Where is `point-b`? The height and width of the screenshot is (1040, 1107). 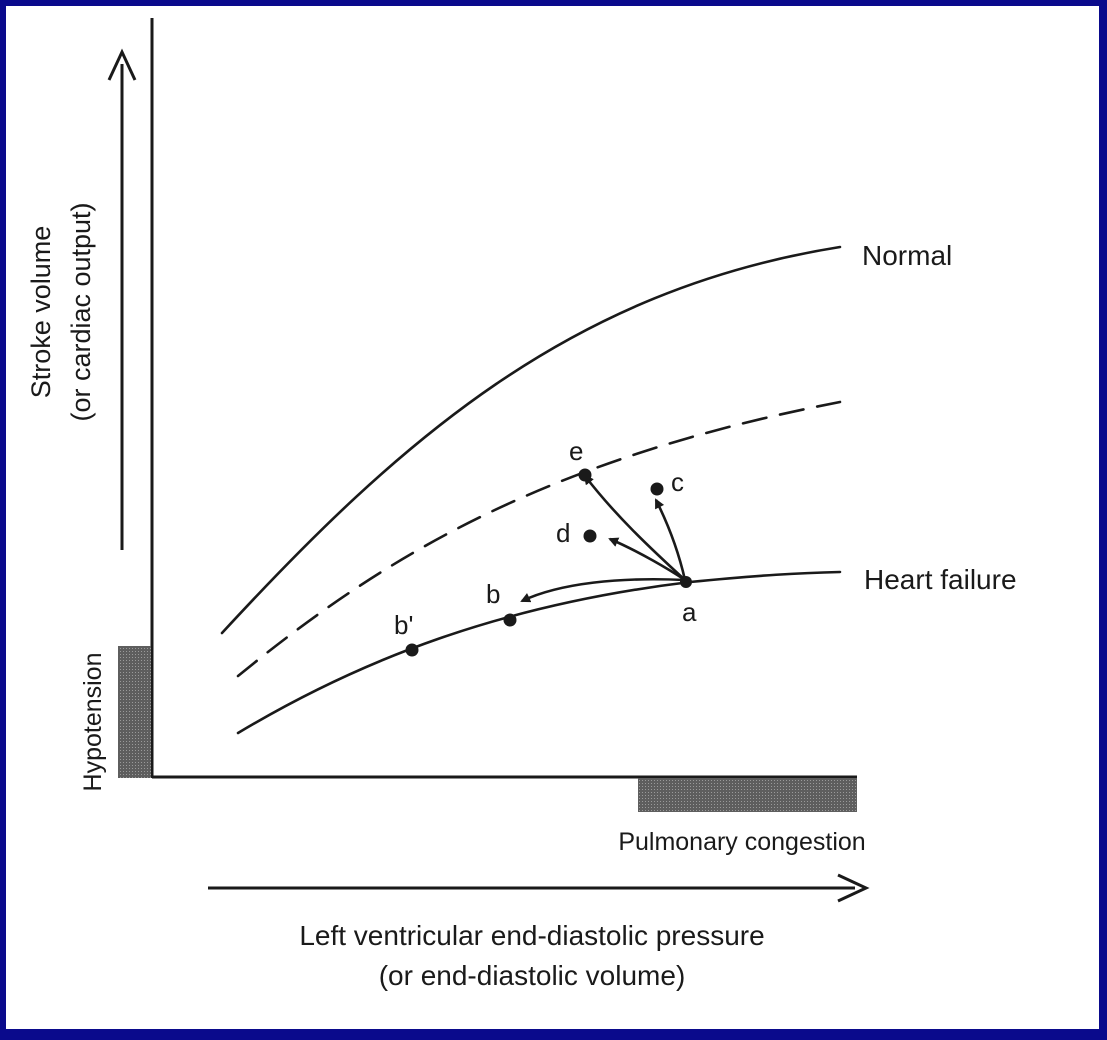
point-b is located at coordinates (510, 620).